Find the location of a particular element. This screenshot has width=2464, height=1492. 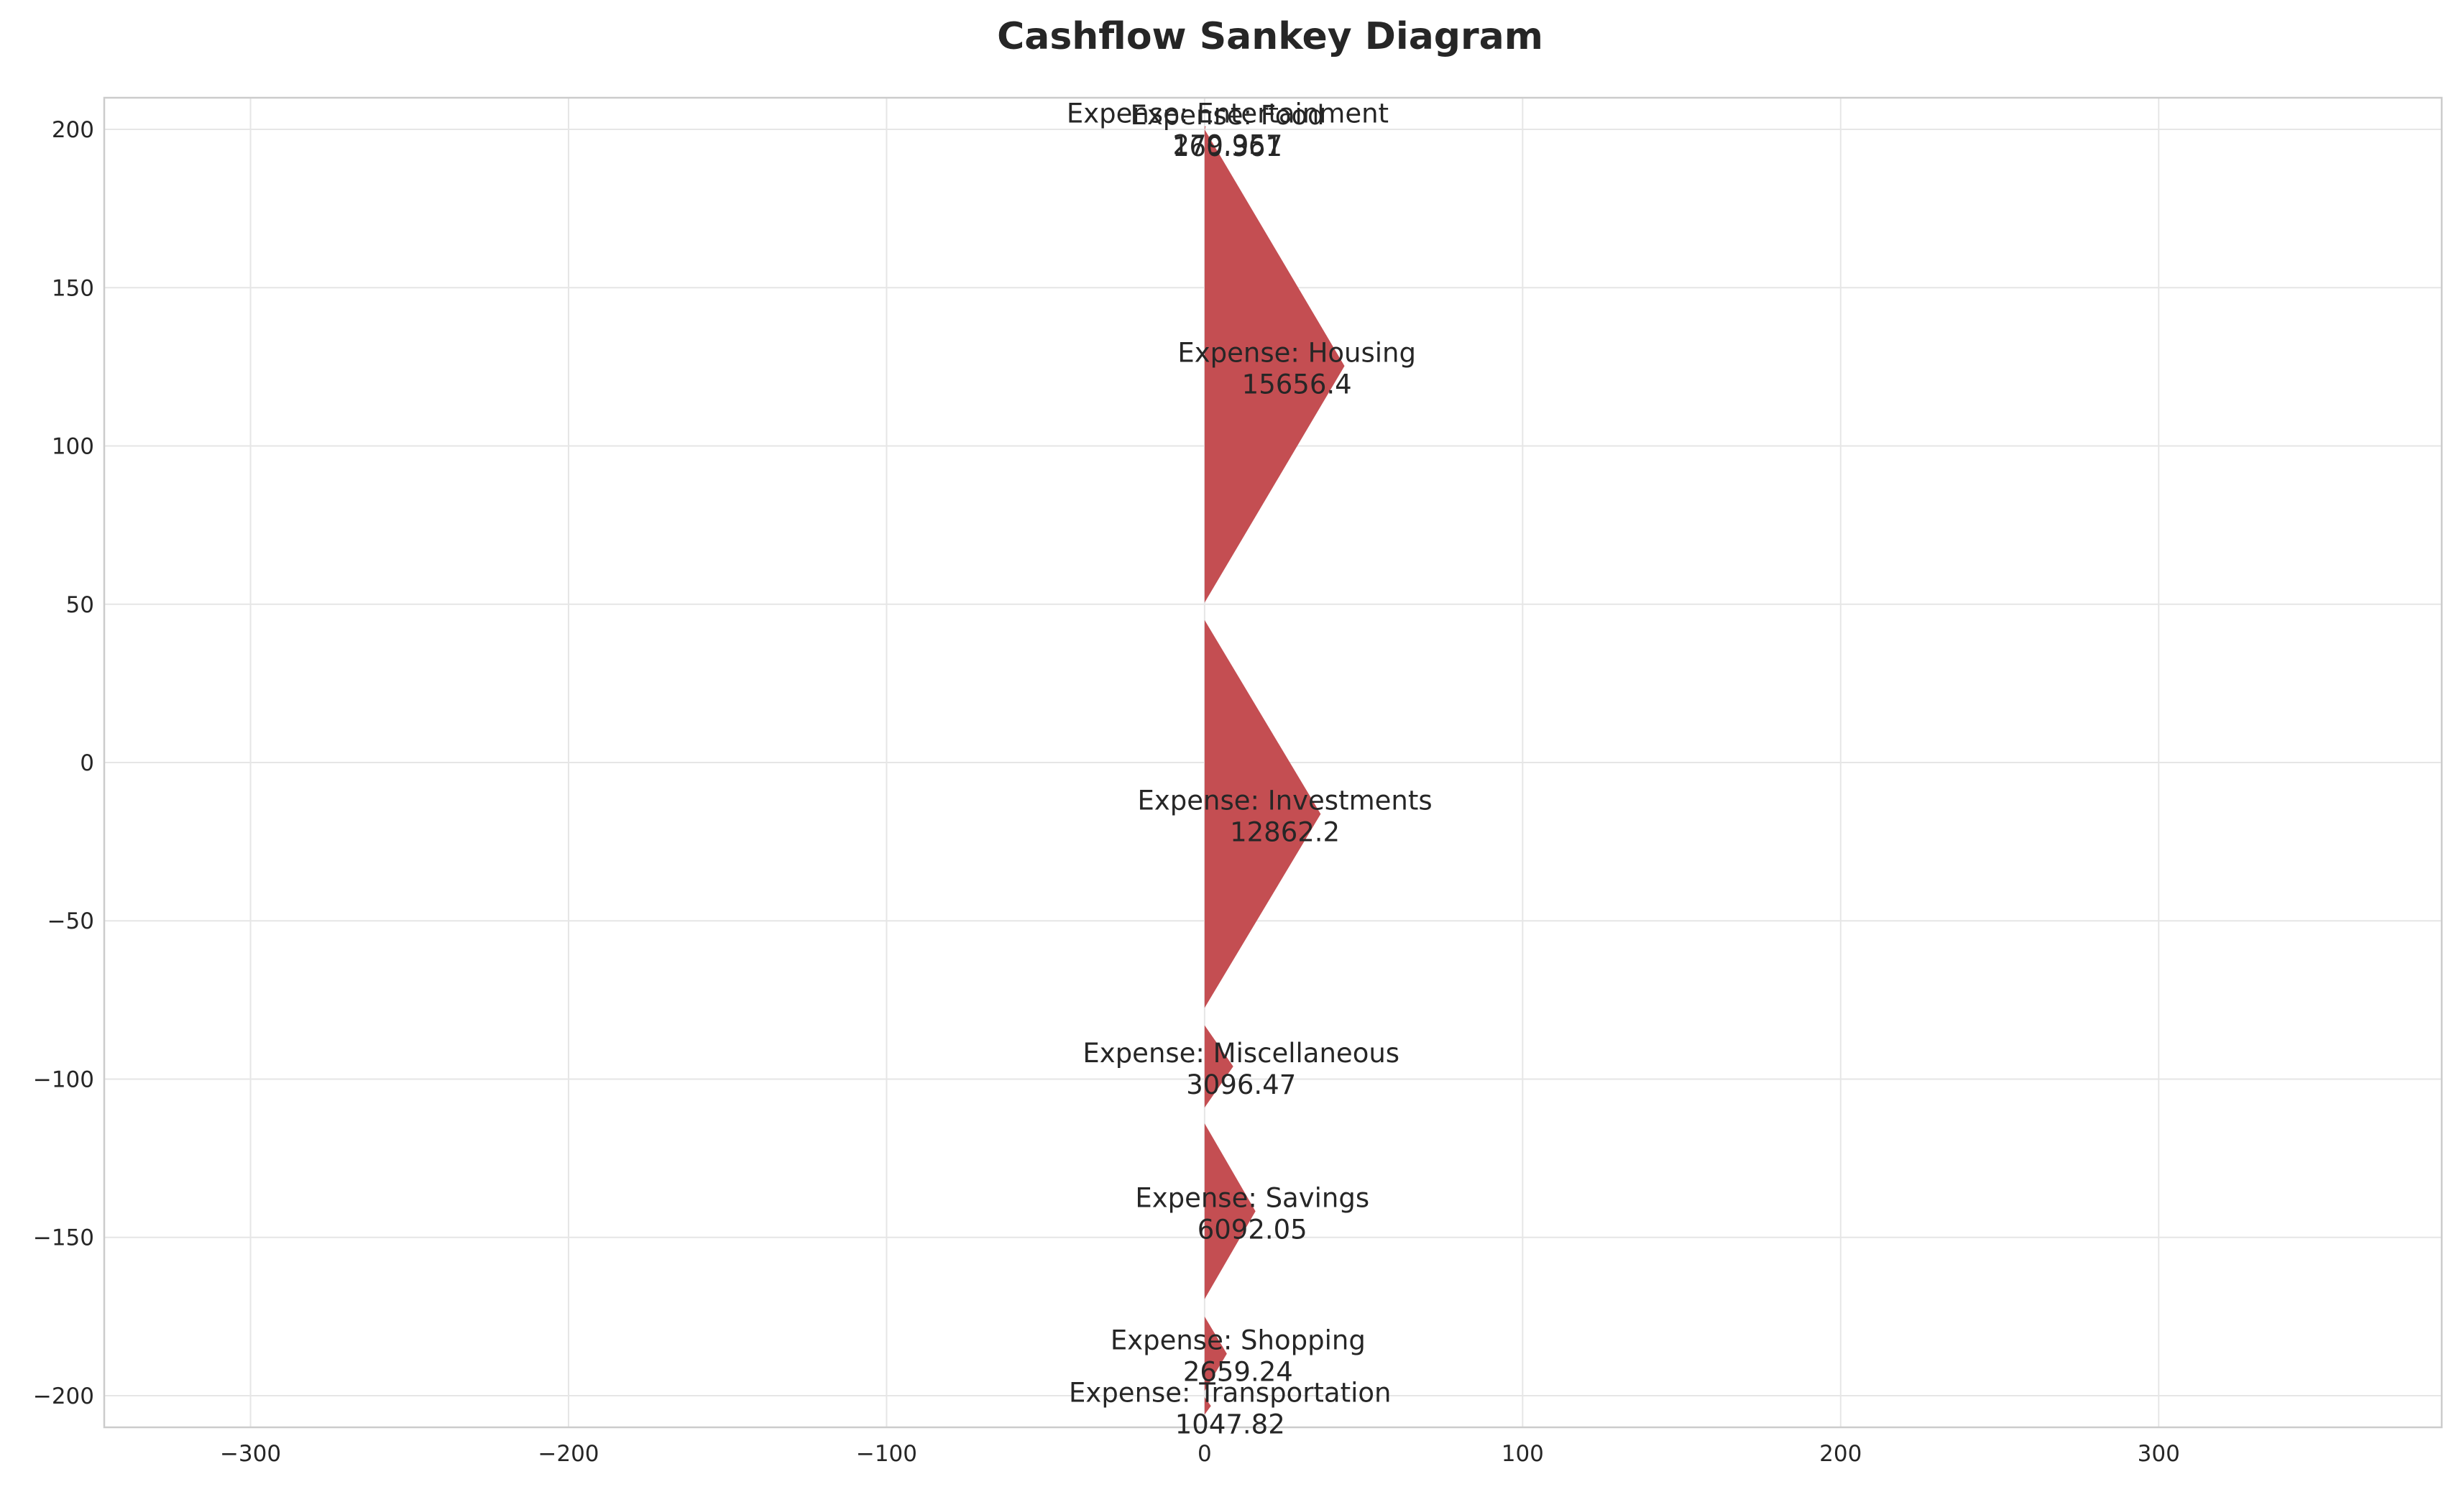

x-tick-label: 200 is located at coordinates (1840, 1454).